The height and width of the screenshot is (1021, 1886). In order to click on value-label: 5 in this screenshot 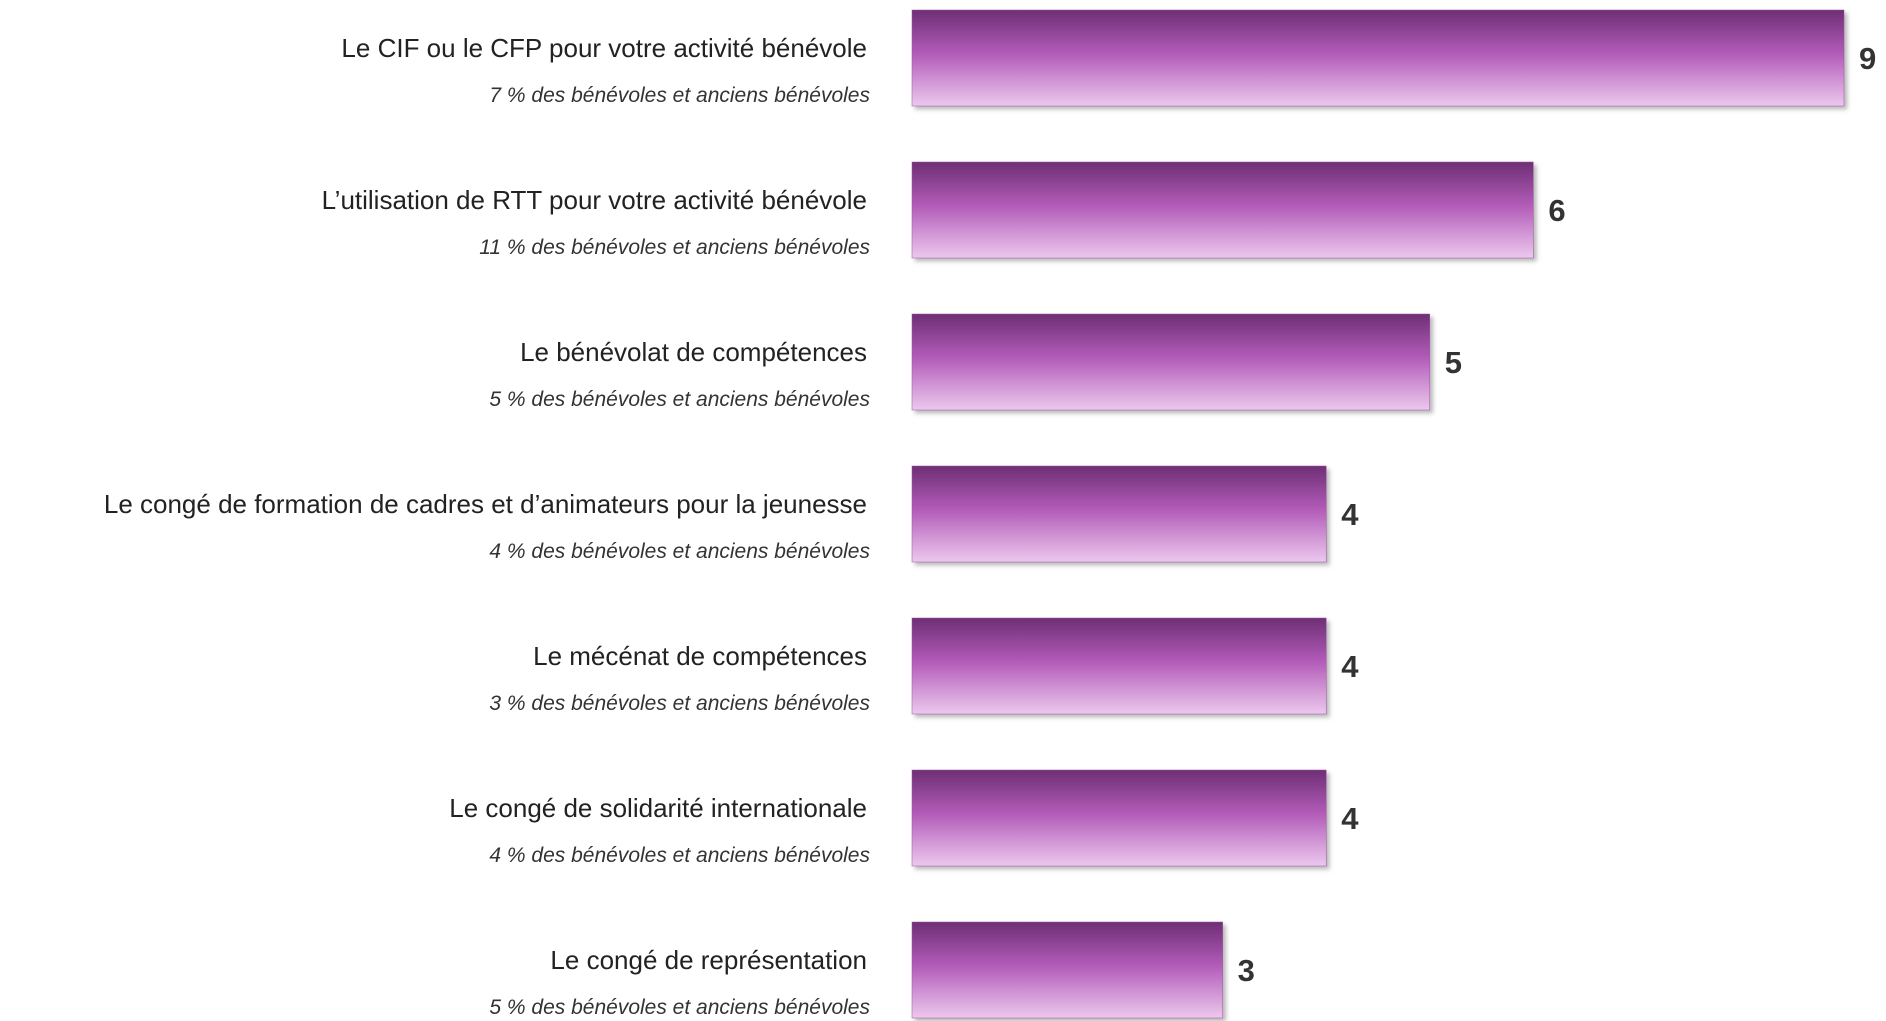, I will do `click(1453, 362)`.